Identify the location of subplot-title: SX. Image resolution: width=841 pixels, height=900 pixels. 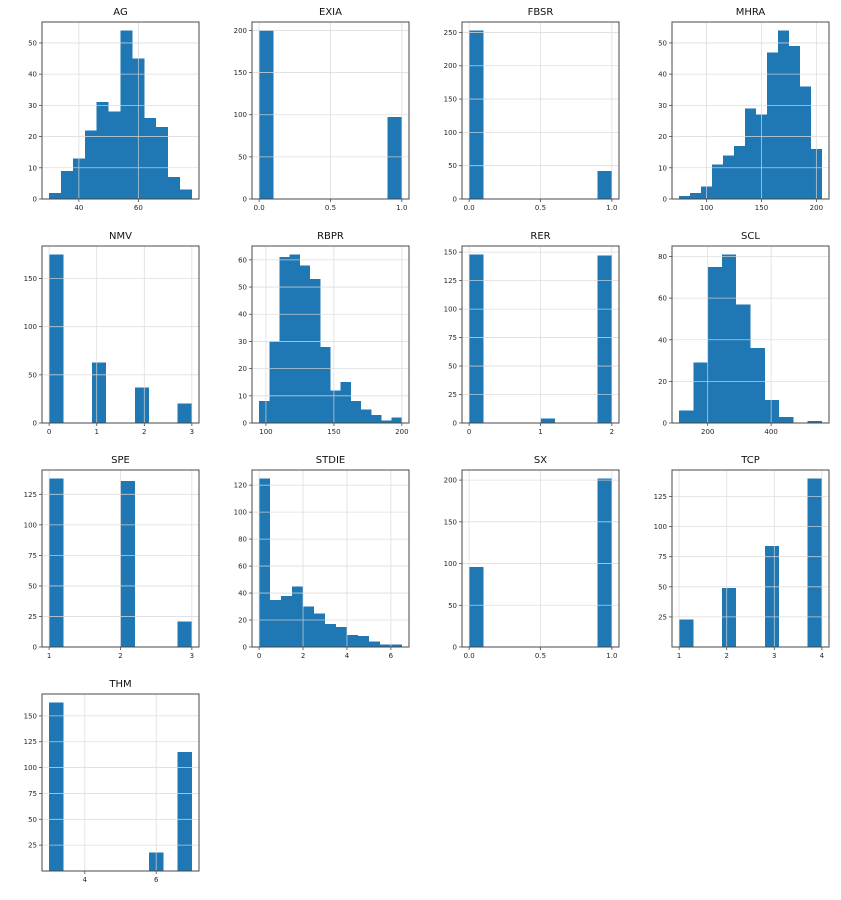
(540, 460).